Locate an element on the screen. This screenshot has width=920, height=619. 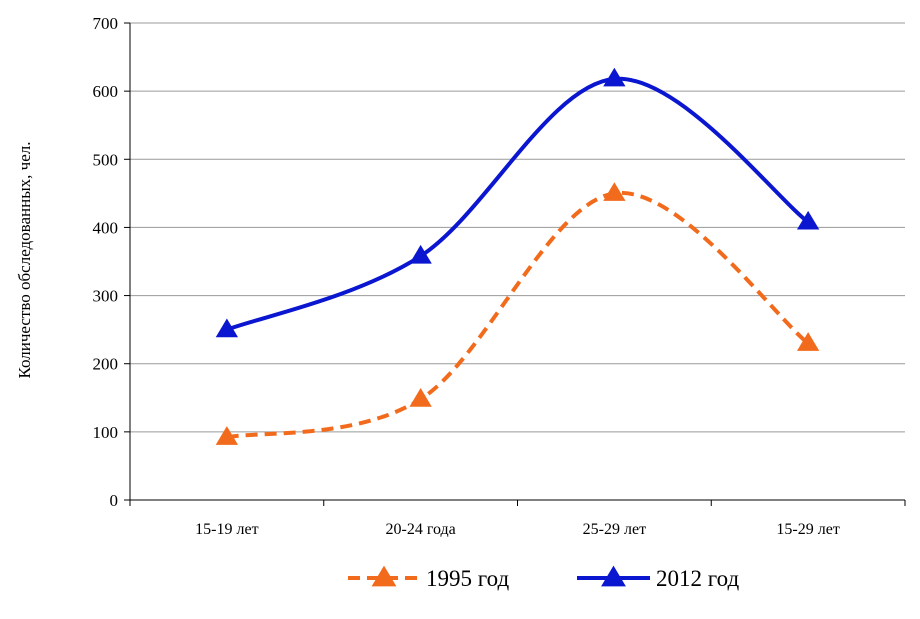
y-tick-label: 500 is located at coordinates (106, 159).